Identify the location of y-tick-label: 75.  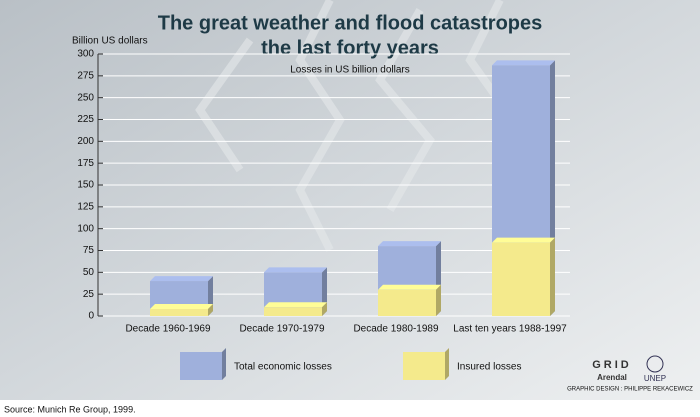
(89, 250).